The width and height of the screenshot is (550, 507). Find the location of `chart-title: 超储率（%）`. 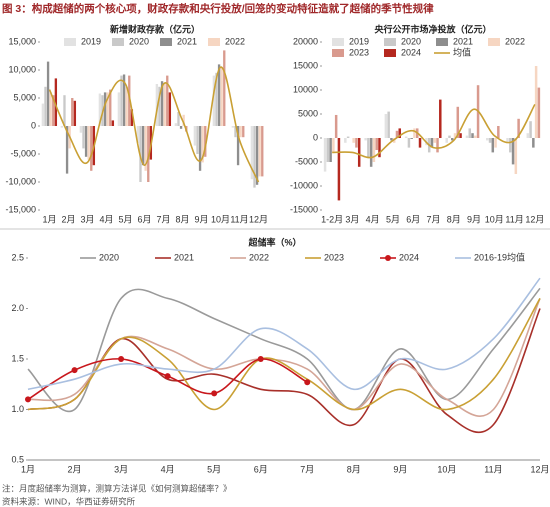

chart-title: 超储率（%） is located at coordinates (274, 241).